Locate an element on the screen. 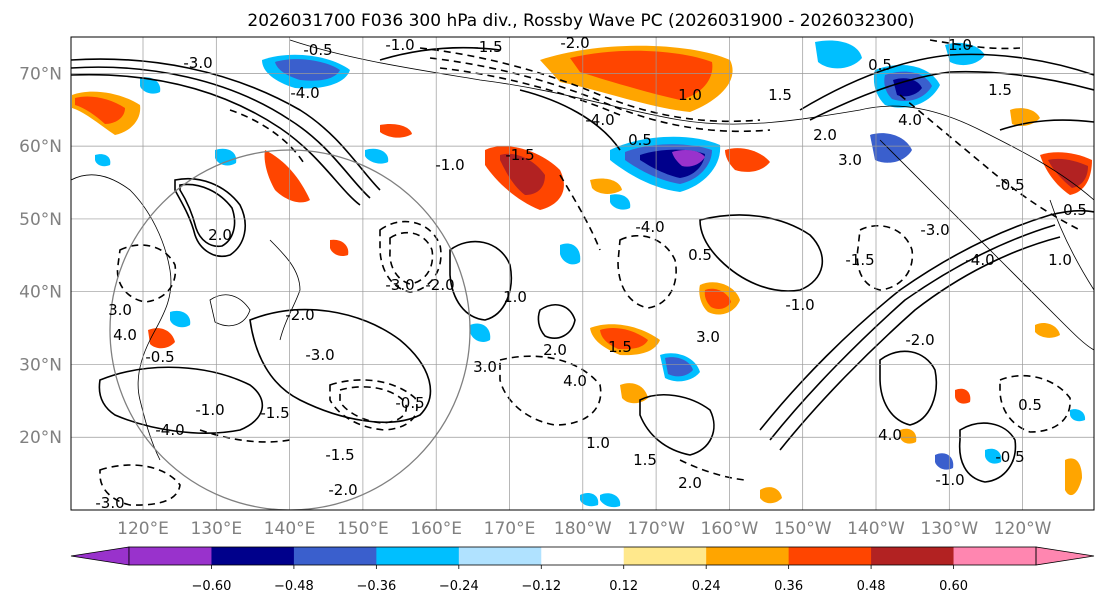 This screenshot has height=604, width=1105. lon-label: 140°W is located at coordinates (876, 529).